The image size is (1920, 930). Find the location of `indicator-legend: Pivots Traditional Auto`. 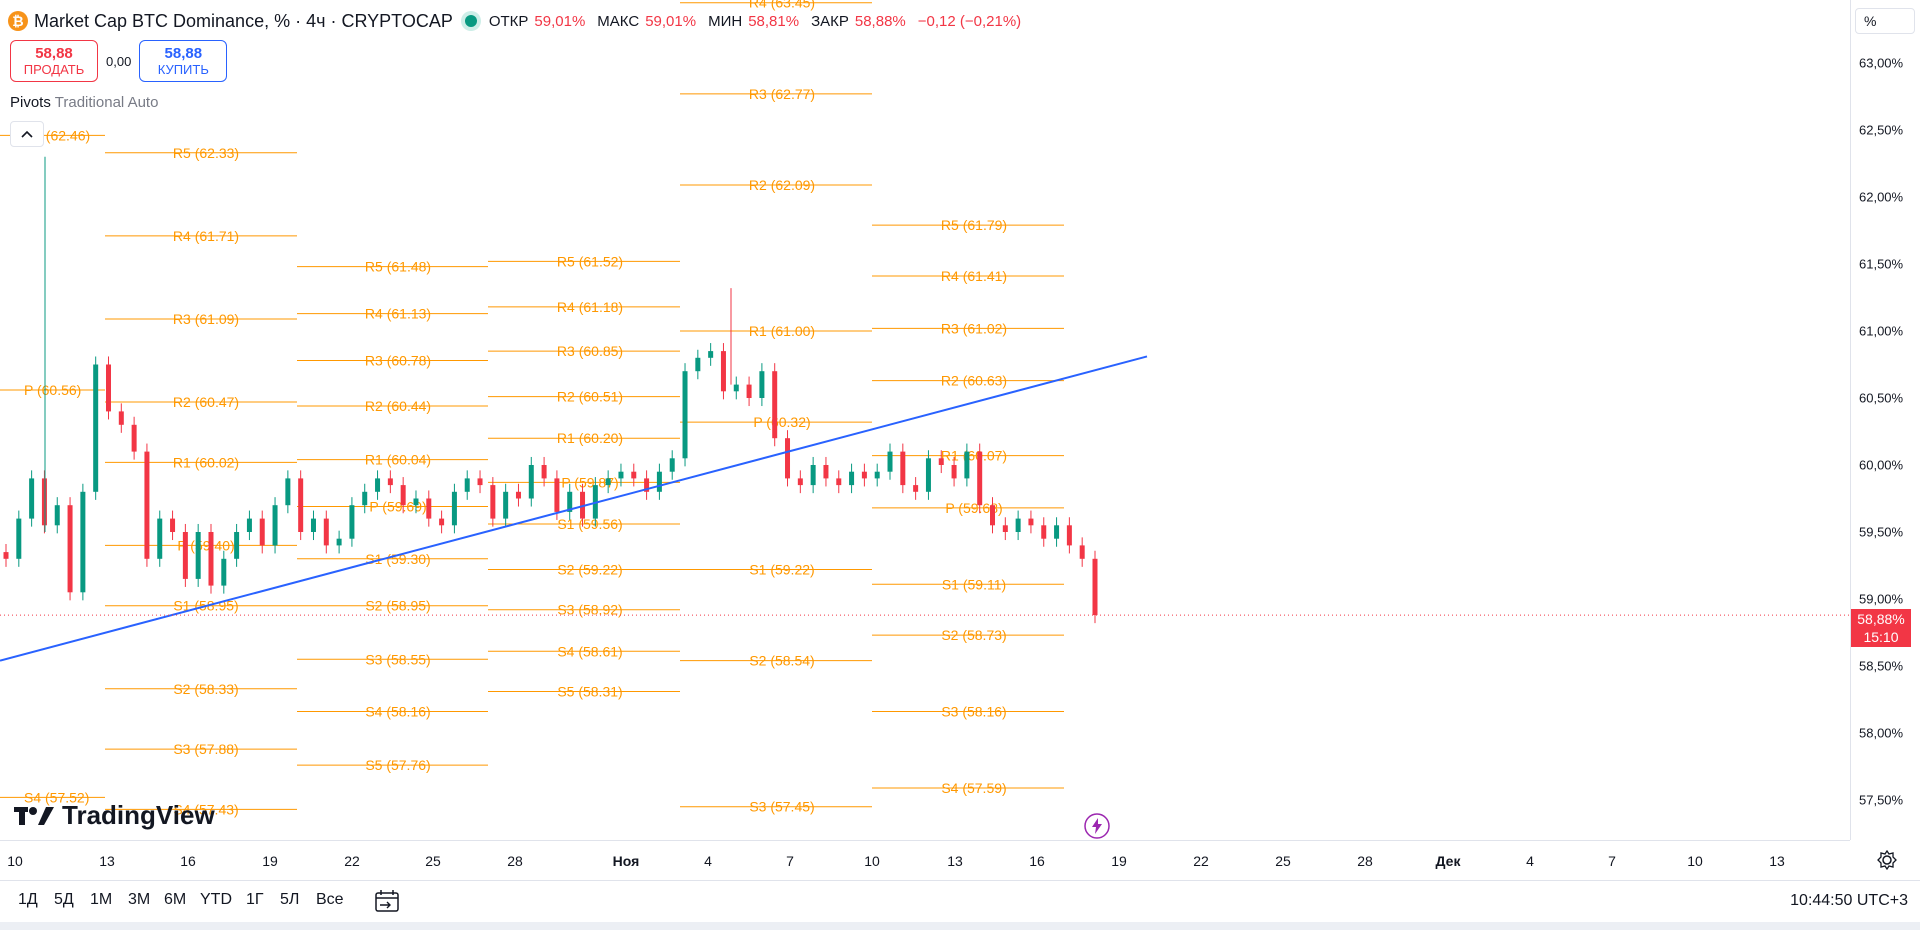

indicator-legend: Pivots Traditional Auto is located at coordinates (84, 102).